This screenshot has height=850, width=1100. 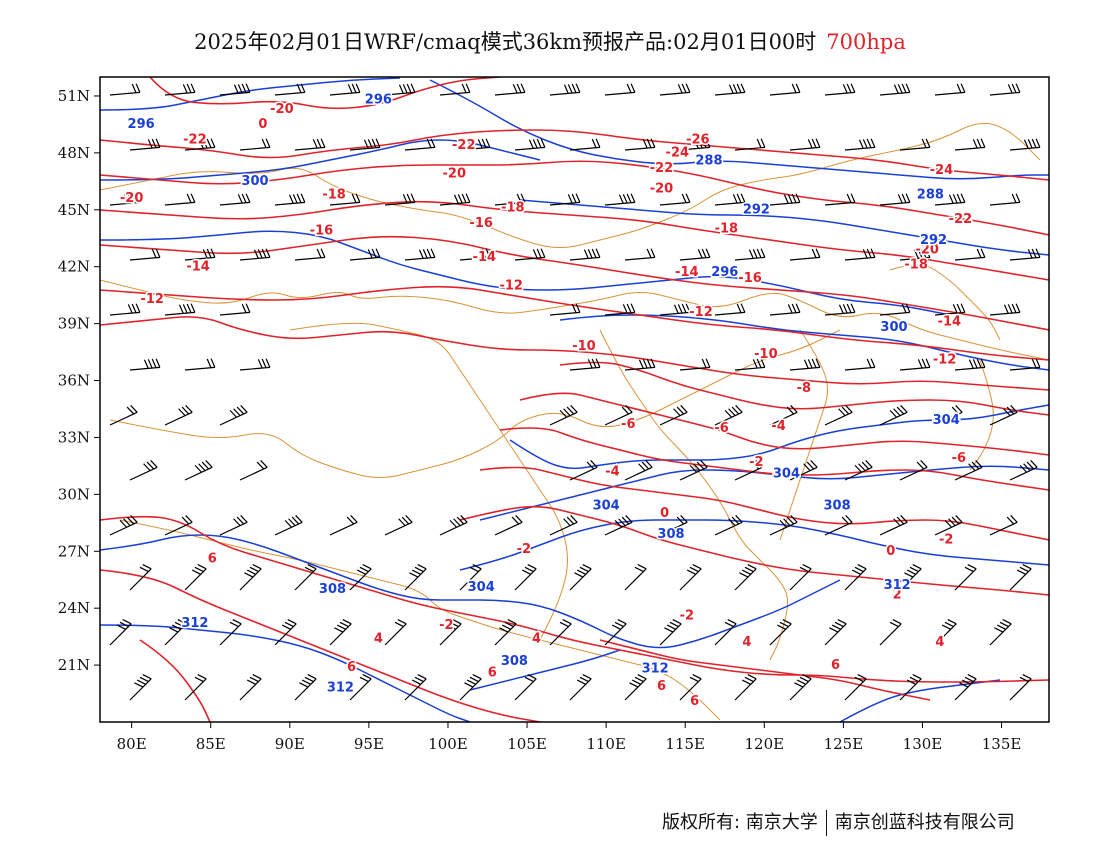 I want to click on temperature-label: -14, so click(x=687, y=272).